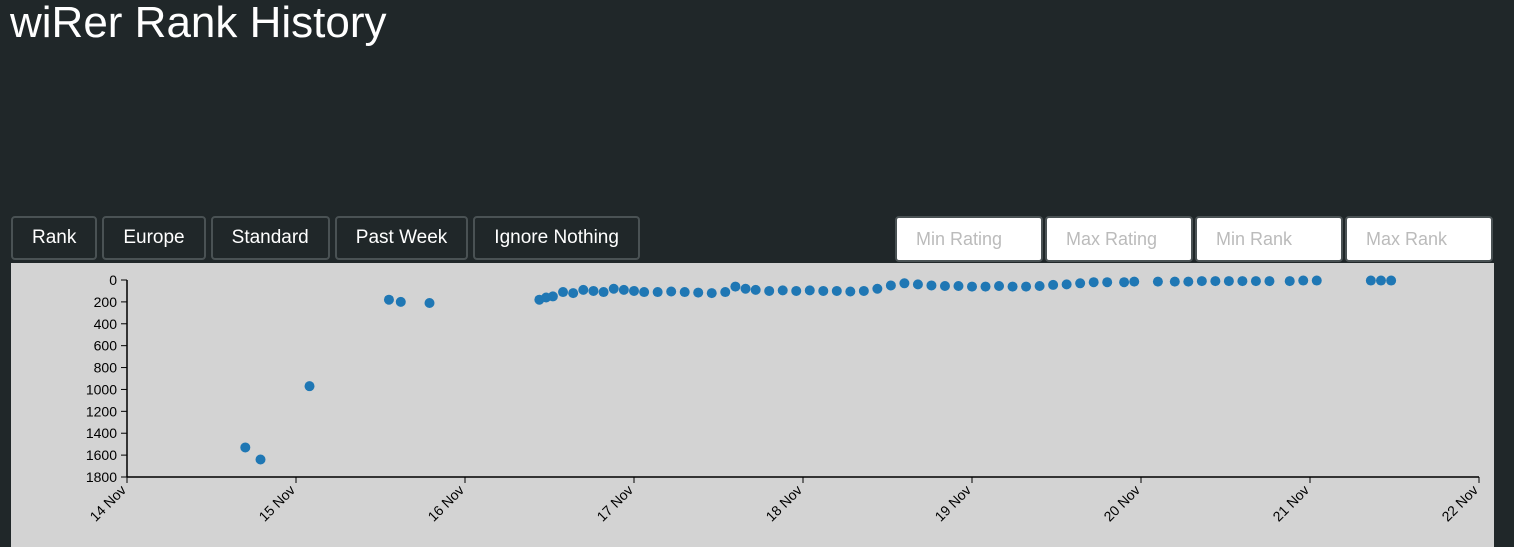  Describe the element at coordinates (783, 503) in the screenshot. I see `x-tick-label: 18 Nov` at that location.